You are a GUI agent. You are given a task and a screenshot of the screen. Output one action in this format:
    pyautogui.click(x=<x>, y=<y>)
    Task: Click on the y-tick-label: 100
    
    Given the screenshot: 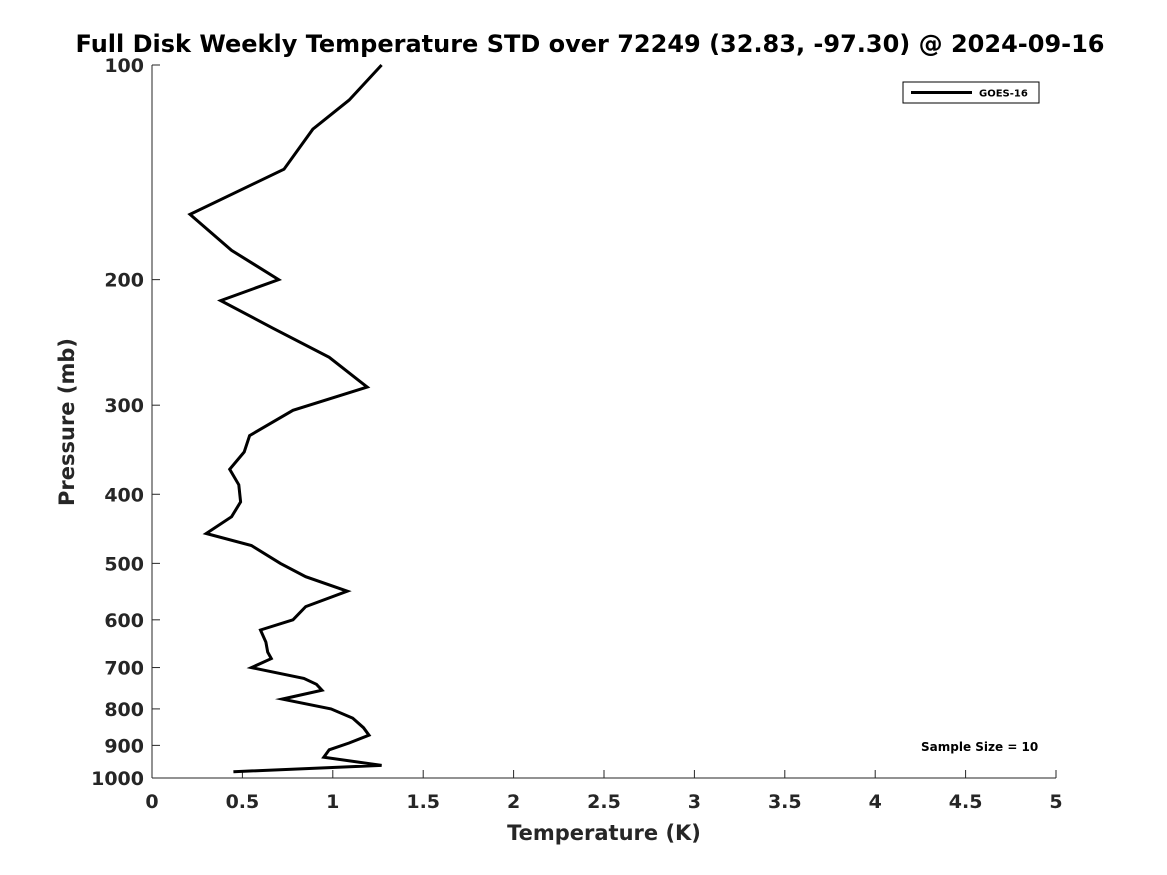 What is the action you would take?
    pyautogui.click(x=124, y=66)
    